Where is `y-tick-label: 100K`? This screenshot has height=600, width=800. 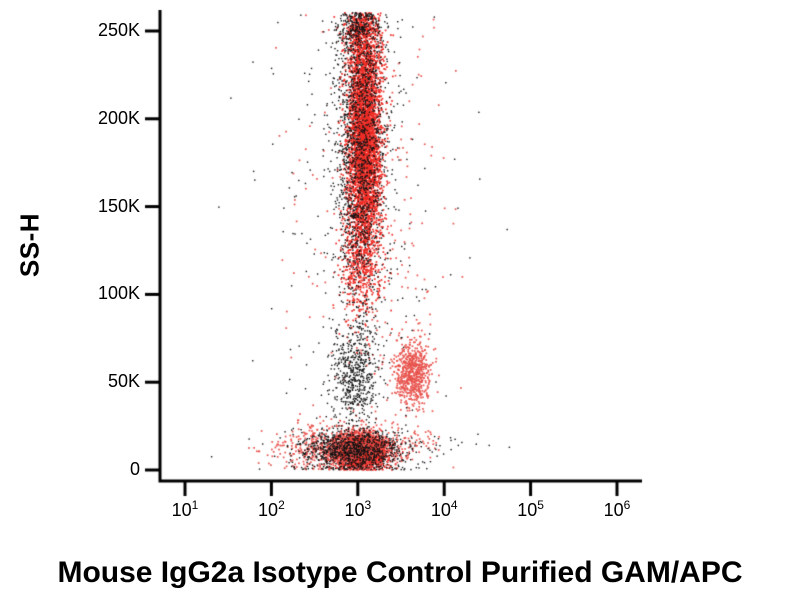
y-tick-label: 100K is located at coordinates (118, 293).